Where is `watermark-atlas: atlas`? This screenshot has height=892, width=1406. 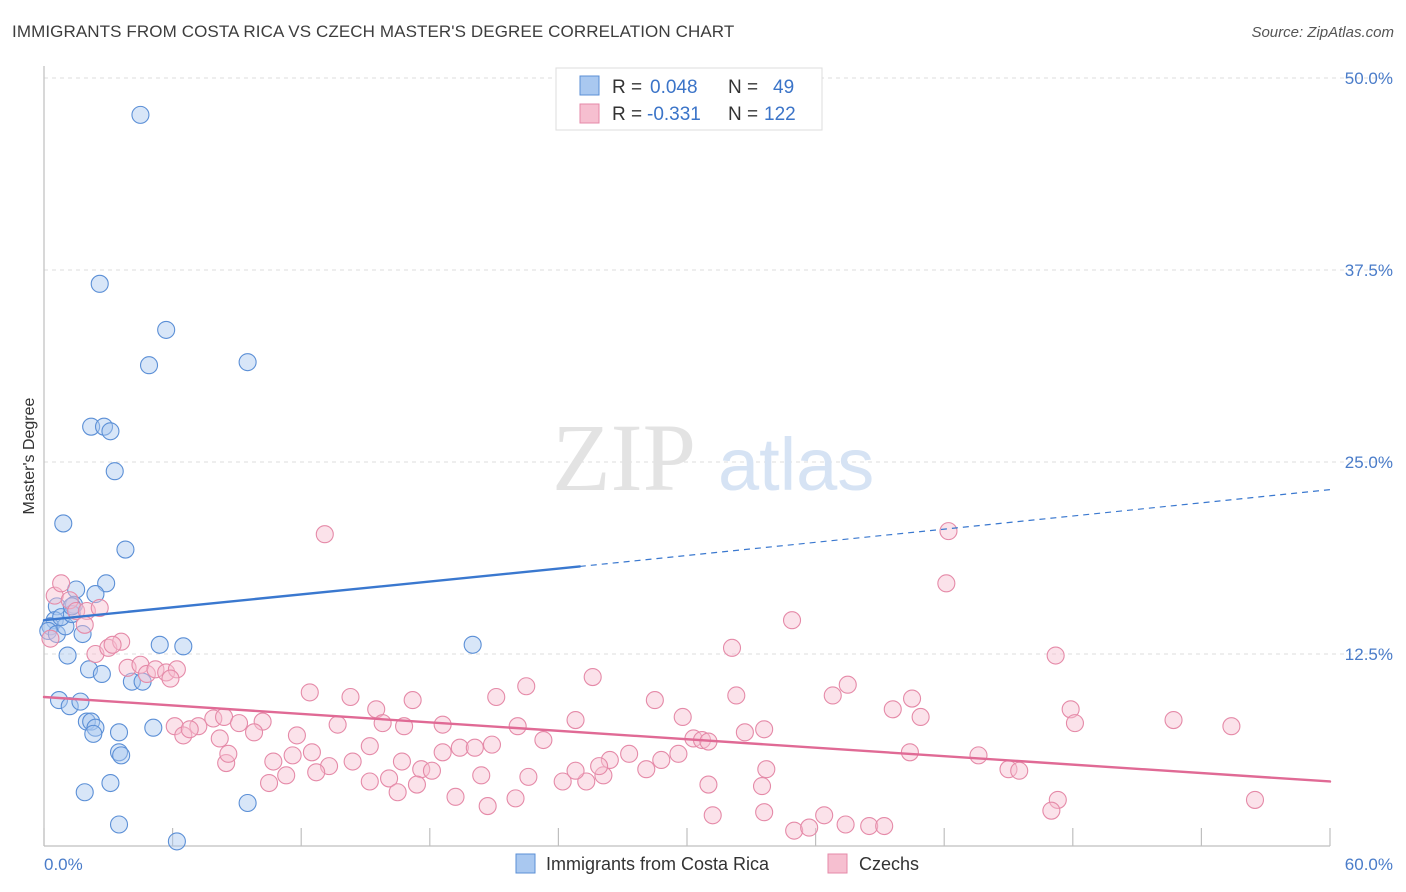 watermark-atlas: atlas is located at coordinates (796, 464).